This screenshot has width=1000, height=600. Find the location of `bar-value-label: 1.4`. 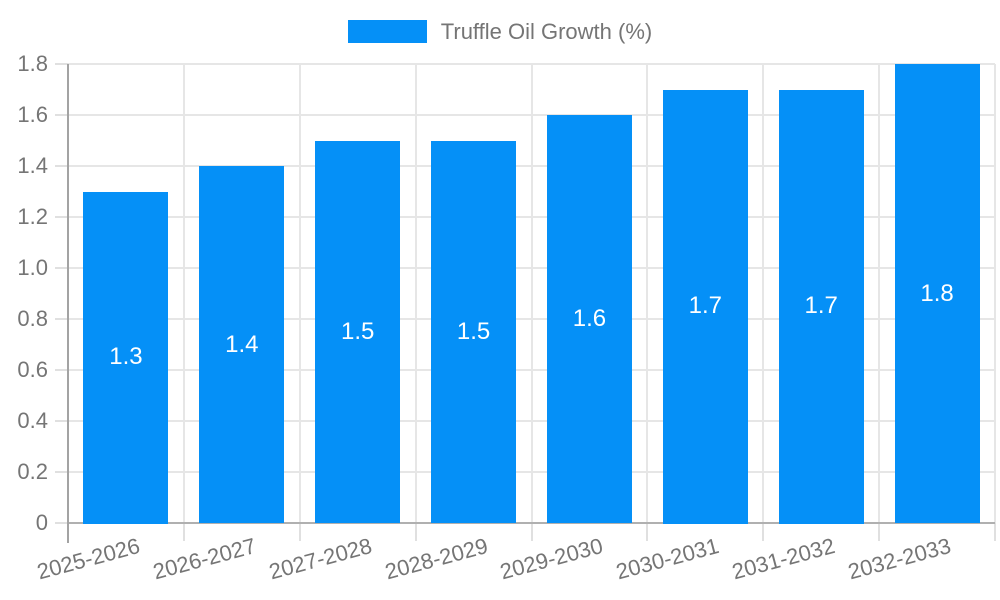

bar-value-label: 1.4 is located at coordinates (242, 344).